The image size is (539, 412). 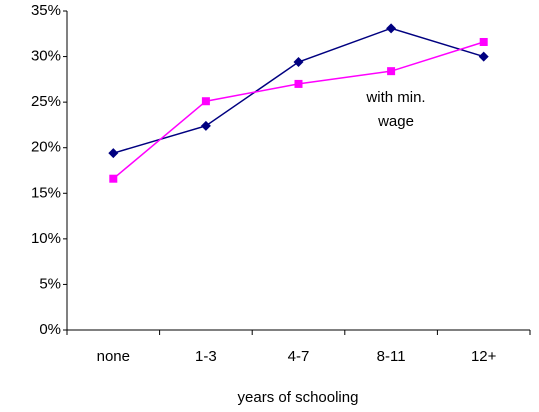 I want to click on y-tick-label: 0%, so click(x=50, y=329).